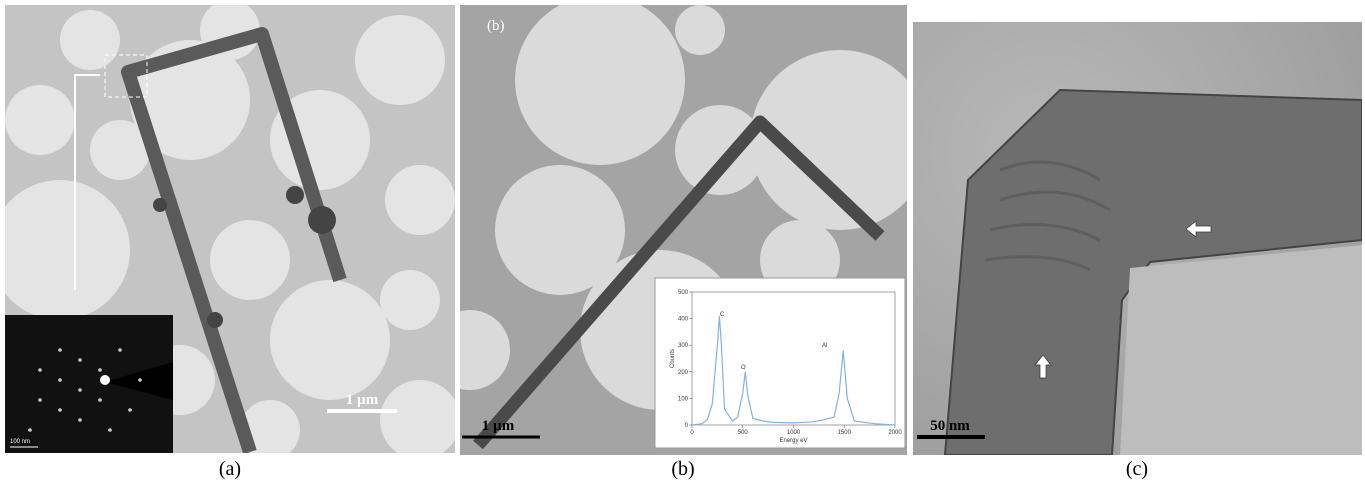  Describe the element at coordinates (683, 346) in the screenshot. I see `y-tick-label: 300` at that location.